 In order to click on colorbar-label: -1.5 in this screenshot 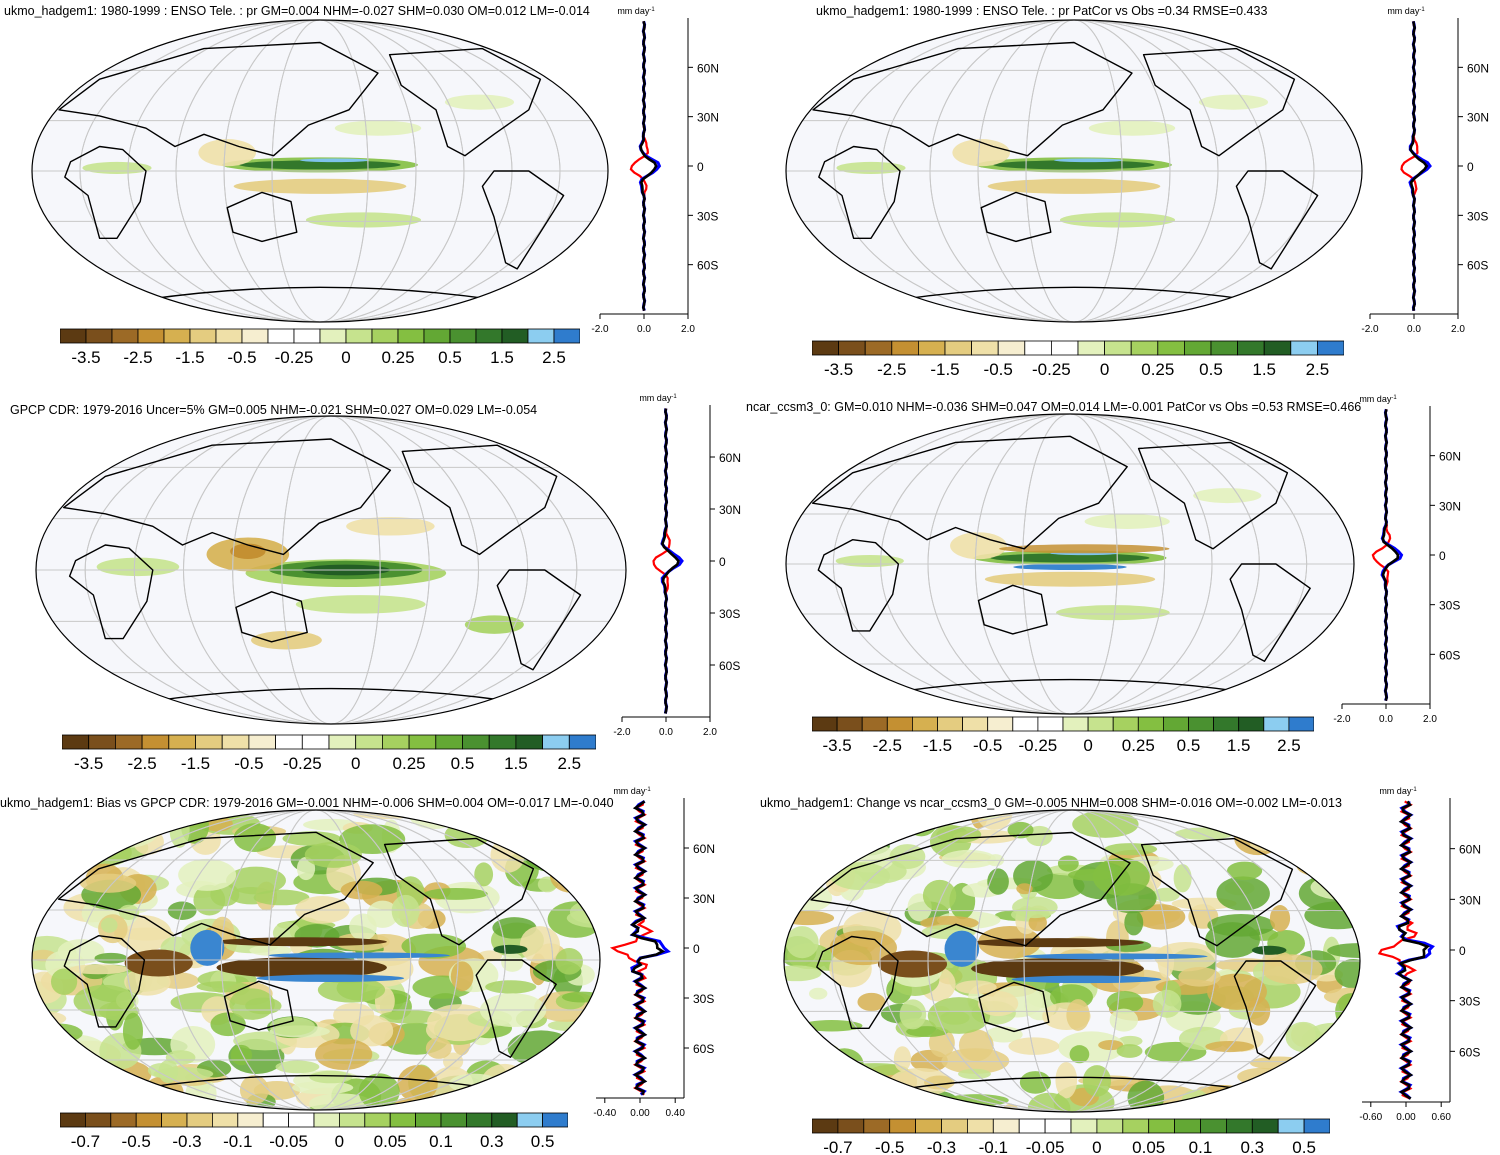, I will do `click(944, 369)`.